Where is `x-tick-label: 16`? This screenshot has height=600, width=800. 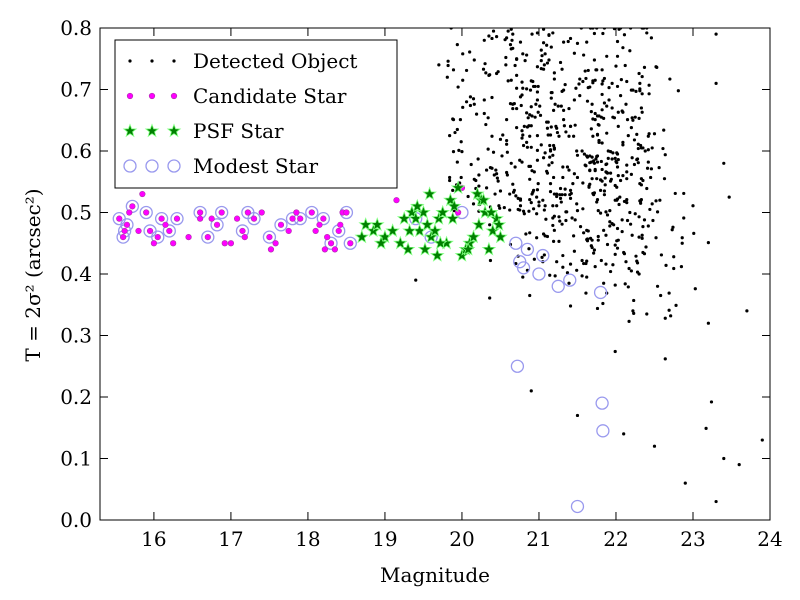
x-tick-label: 16 is located at coordinates (153, 539).